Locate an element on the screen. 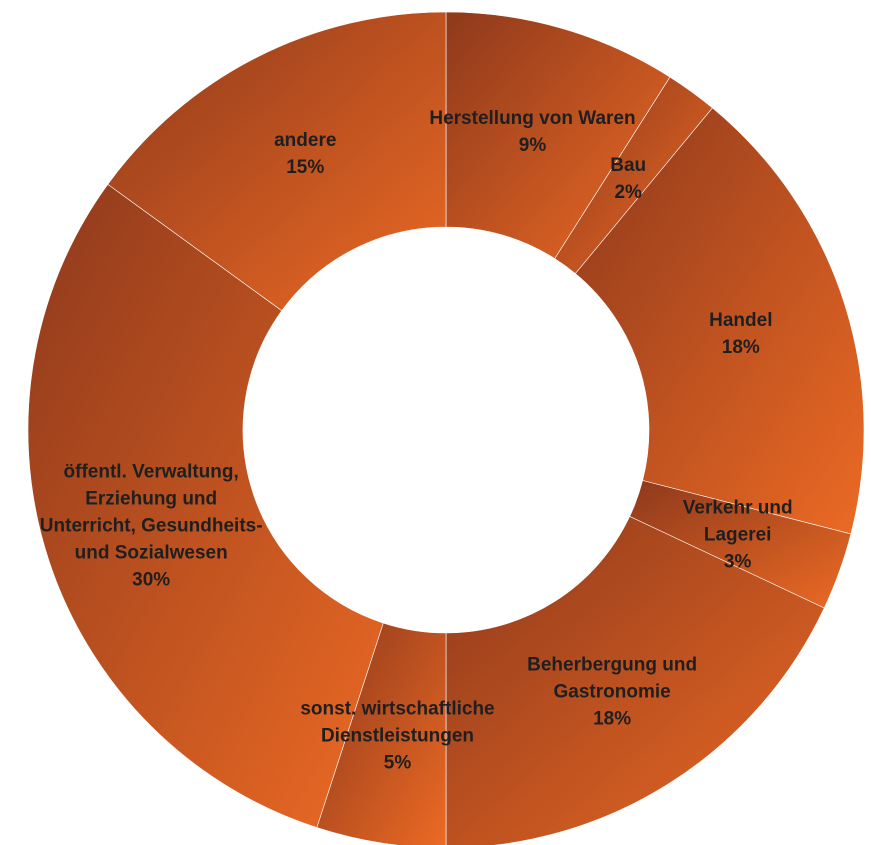  category-label: sonst. wirtschaftliche Dienstleistungen is located at coordinates (397, 722).